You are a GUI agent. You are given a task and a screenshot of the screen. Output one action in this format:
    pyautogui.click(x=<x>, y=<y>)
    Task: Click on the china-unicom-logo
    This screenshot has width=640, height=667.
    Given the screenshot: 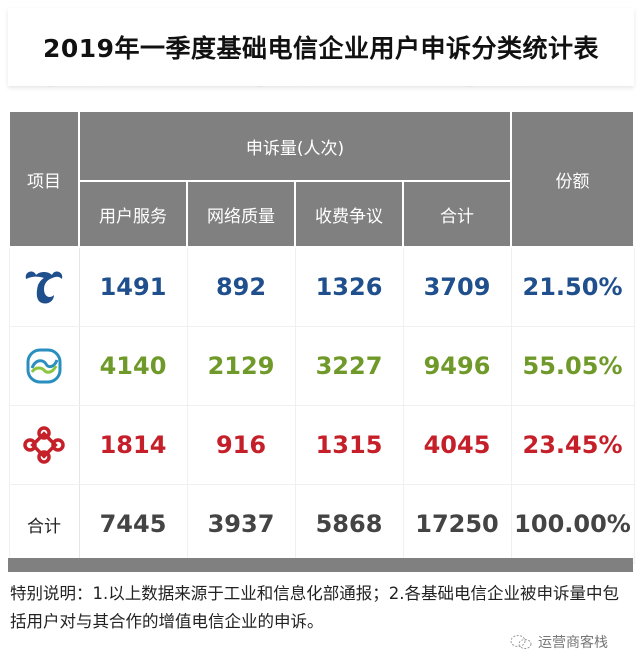 What is the action you would take?
    pyautogui.click(x=44, y=445)
    